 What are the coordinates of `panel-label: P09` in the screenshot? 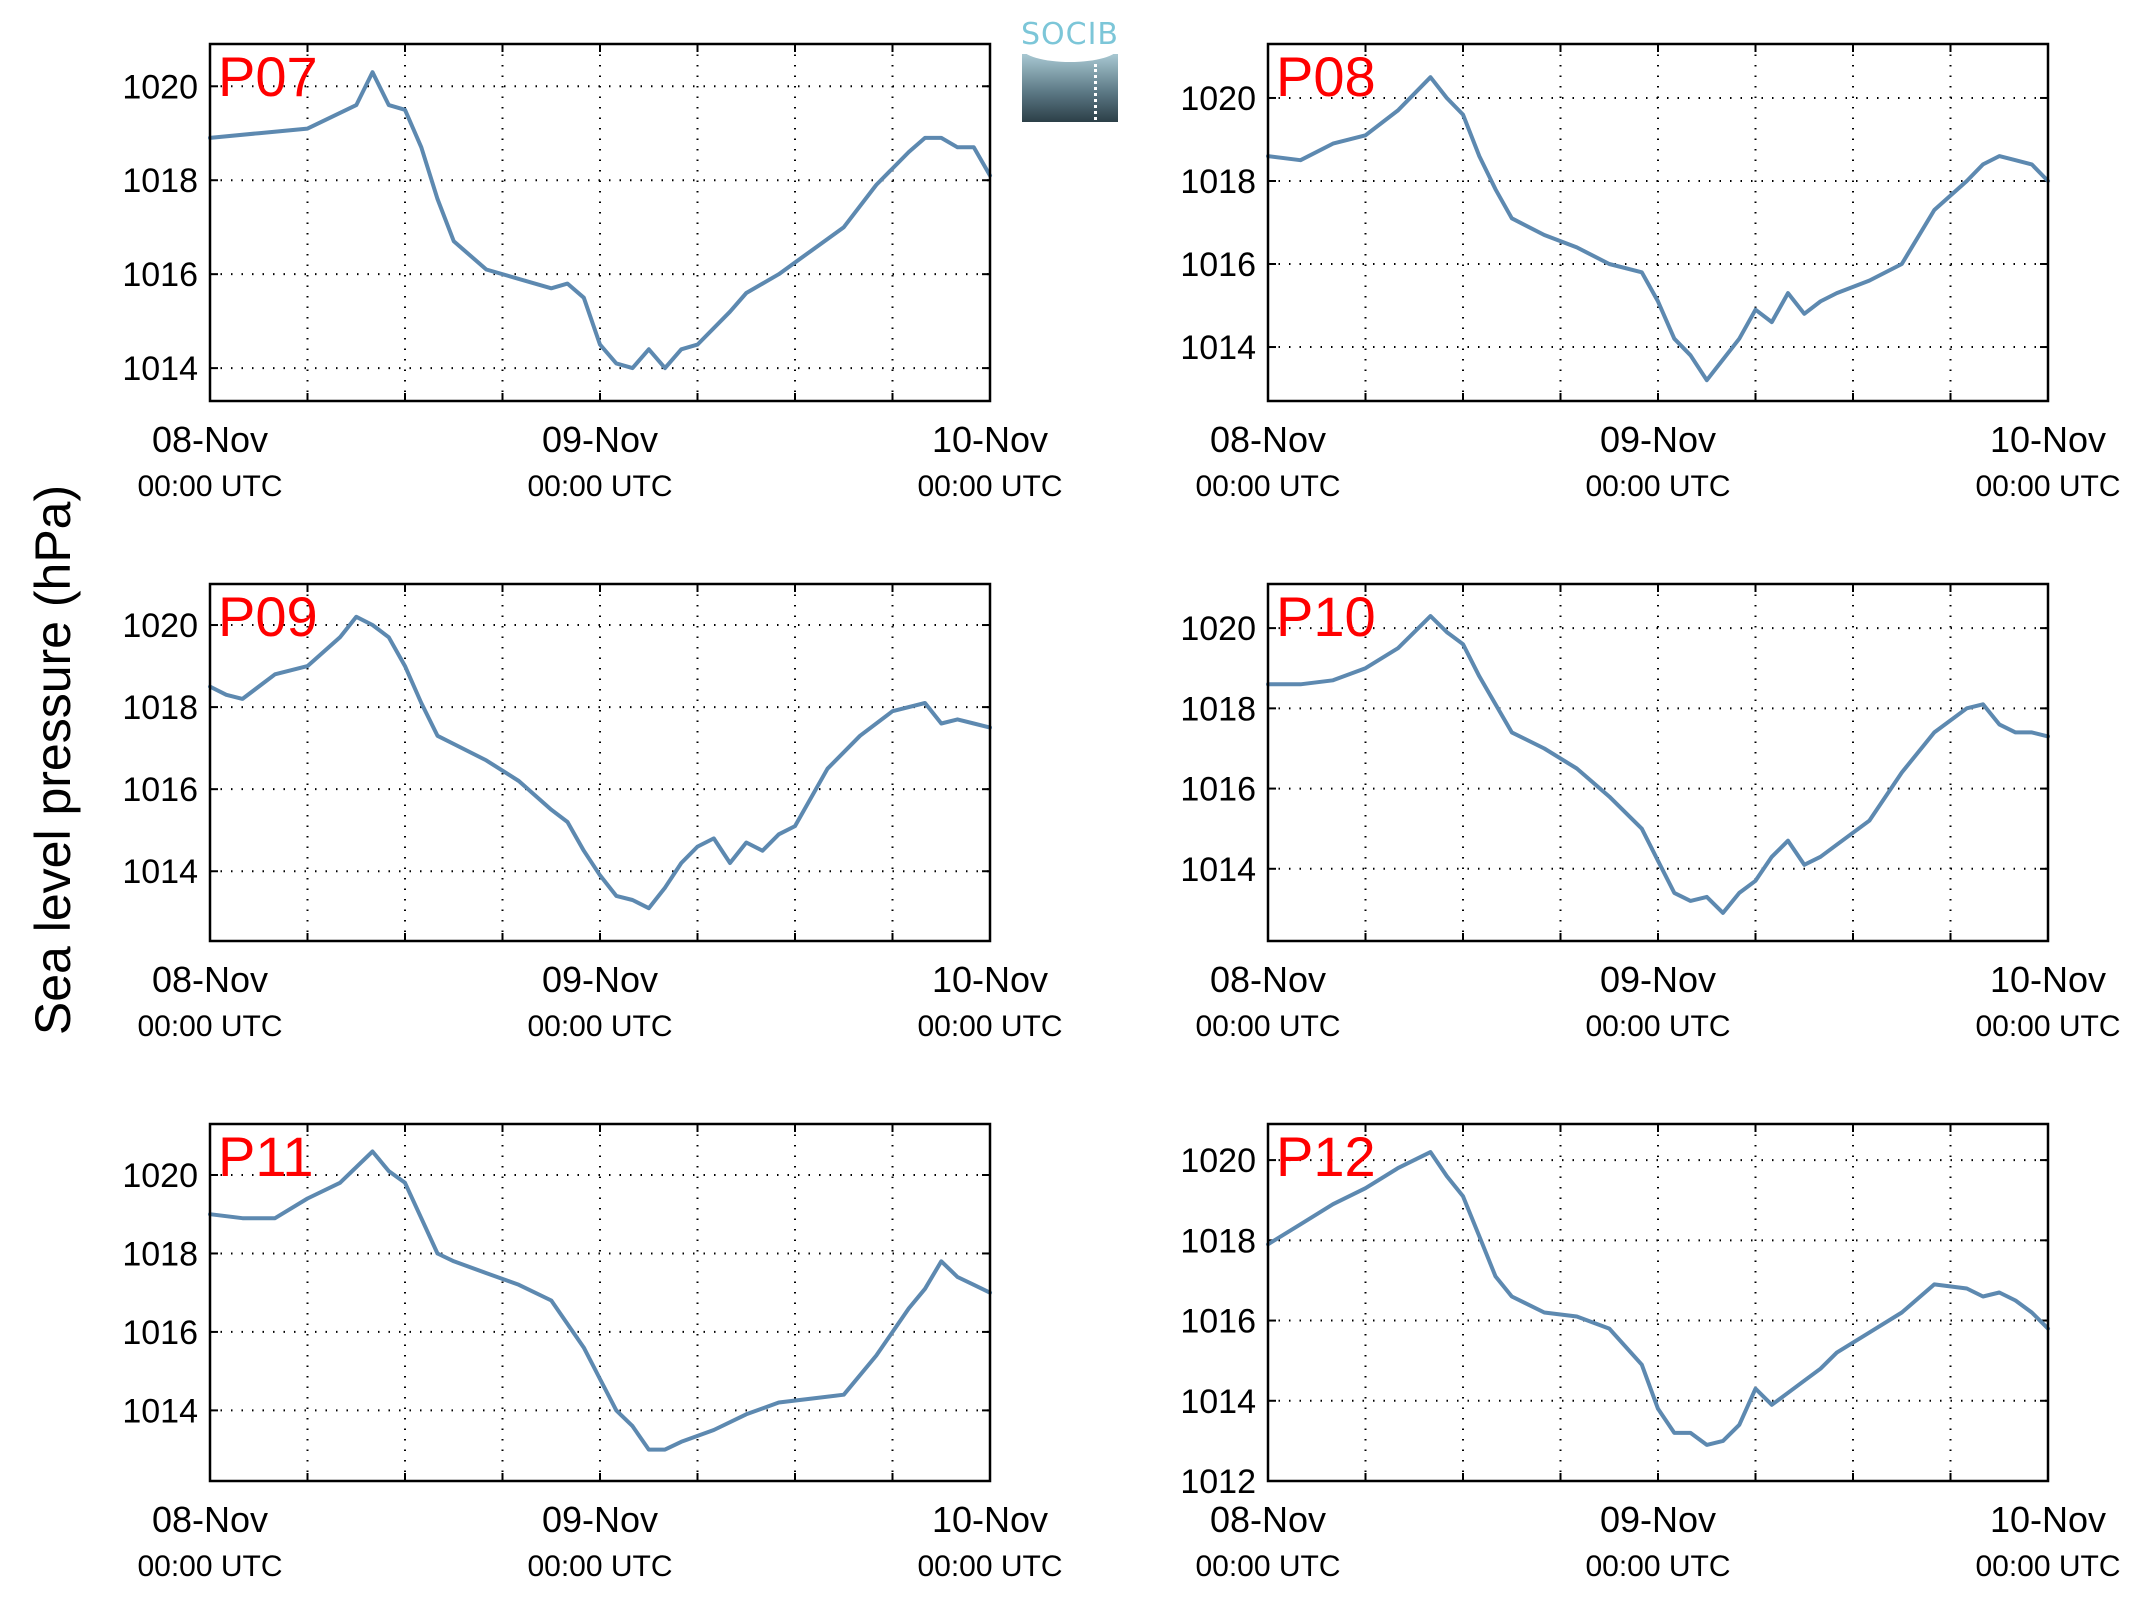 It's located at (268, 616).